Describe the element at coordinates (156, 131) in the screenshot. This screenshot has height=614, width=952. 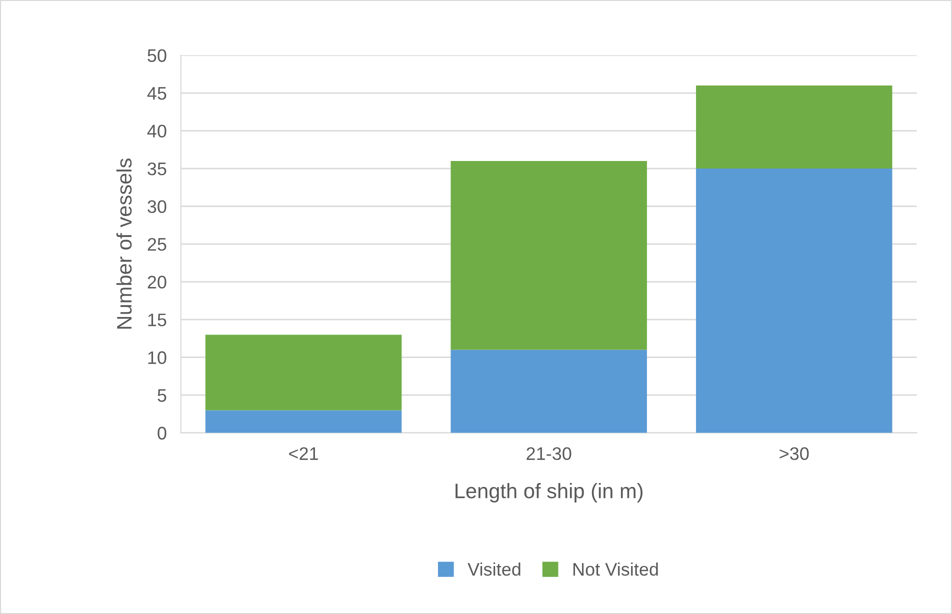
I see `y-tick-label: 40` at that location.